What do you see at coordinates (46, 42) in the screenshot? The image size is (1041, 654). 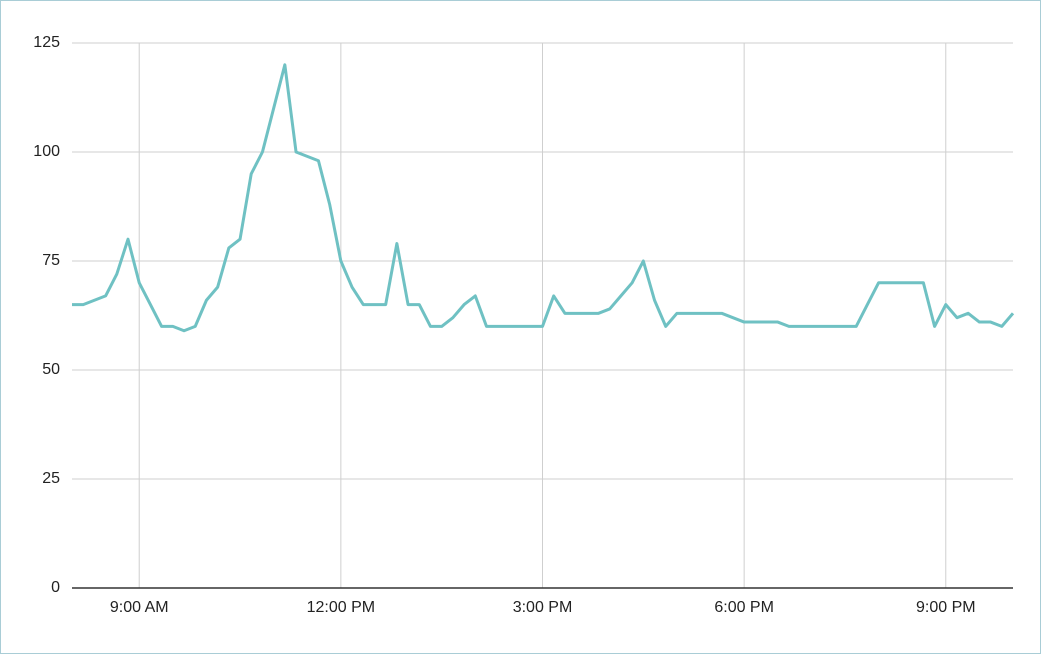 I see `y-tick-label: 125` at bounding box center [46, 42].